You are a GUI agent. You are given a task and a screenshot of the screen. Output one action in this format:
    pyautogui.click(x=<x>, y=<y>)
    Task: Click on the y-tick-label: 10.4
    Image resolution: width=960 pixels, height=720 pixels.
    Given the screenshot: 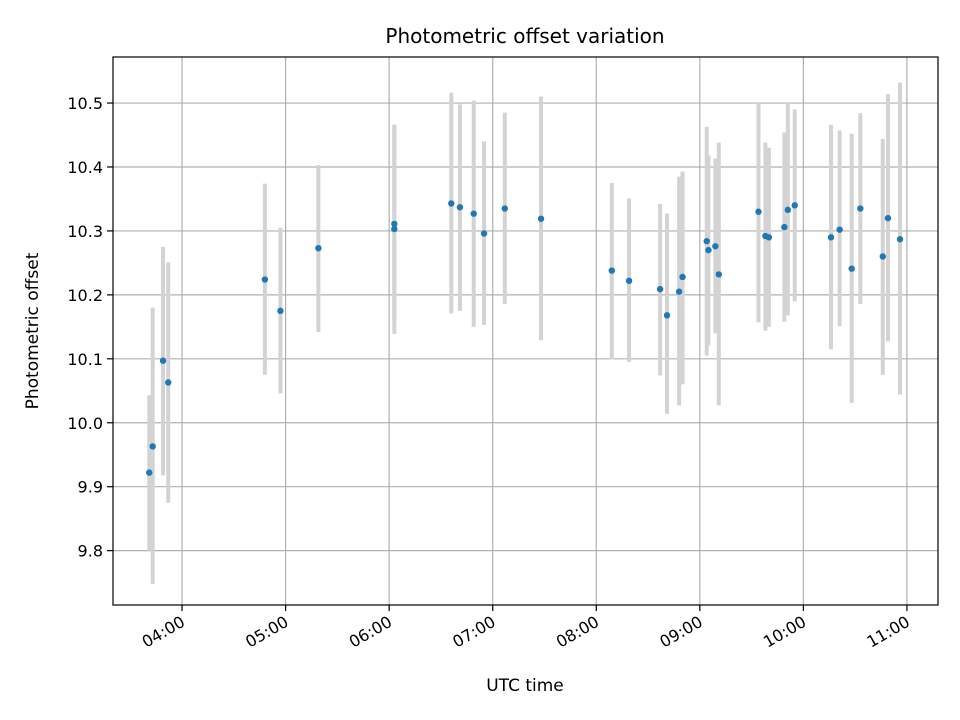 What is the action you would take?
    pyautogui.click(x=85, y=167)
    